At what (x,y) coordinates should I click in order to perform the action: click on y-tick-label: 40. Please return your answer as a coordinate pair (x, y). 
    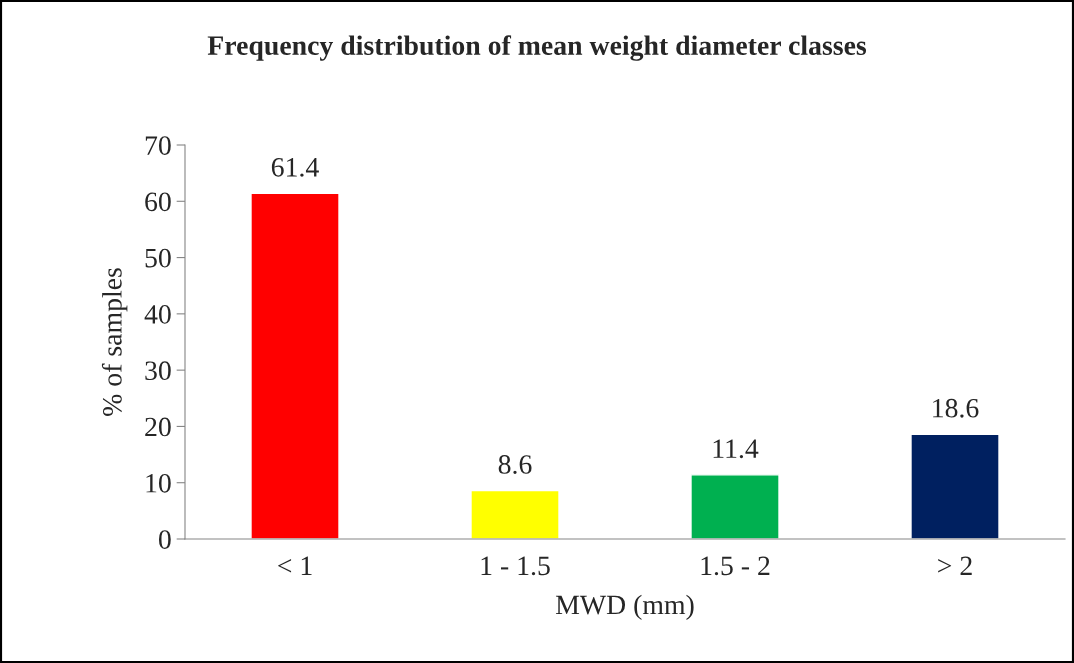
    Looking at the image, I should click on (157, 314).